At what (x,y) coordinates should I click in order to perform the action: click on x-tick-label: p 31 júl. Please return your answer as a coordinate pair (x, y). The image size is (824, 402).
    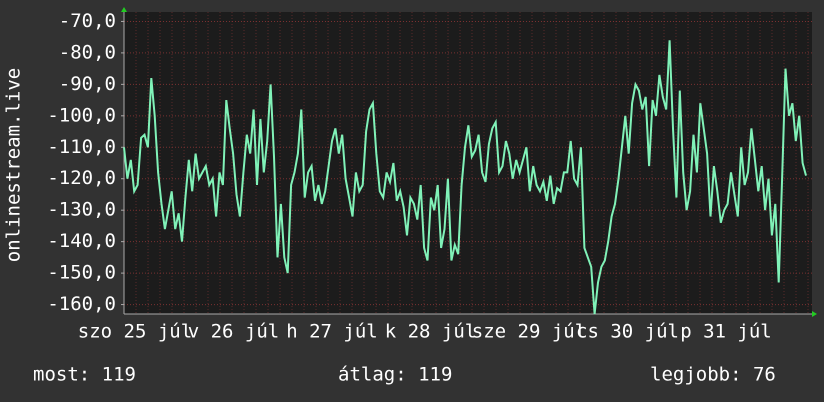
    Looking at the image, I should click on (726, 332).